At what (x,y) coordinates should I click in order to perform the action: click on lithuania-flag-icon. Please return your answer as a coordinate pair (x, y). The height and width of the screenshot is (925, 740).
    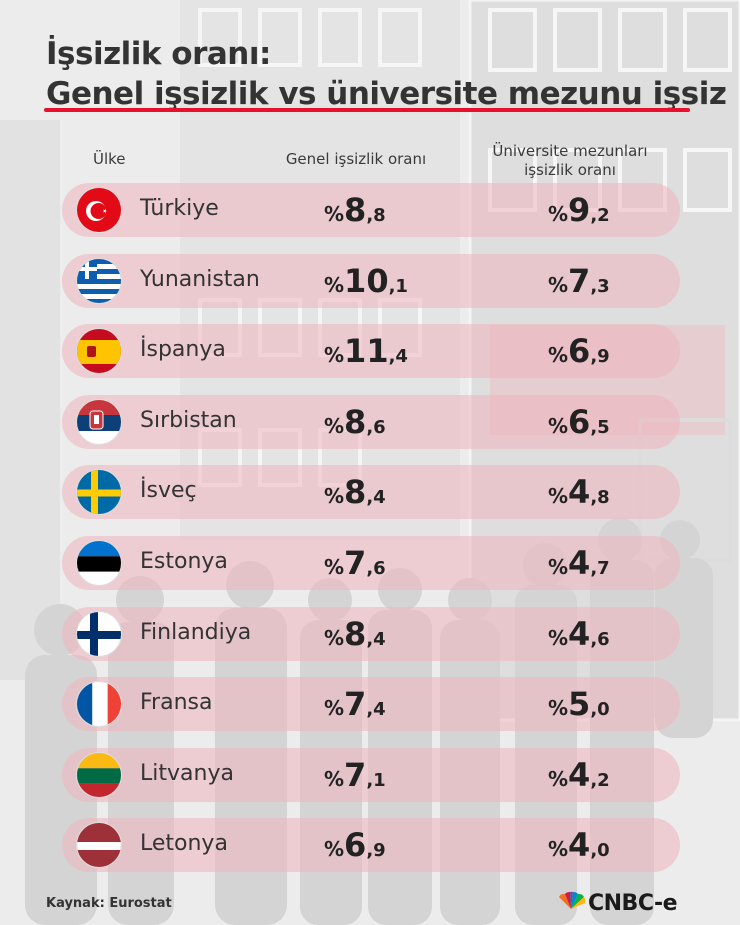
    Looking at the image, I should click on (99, 775).